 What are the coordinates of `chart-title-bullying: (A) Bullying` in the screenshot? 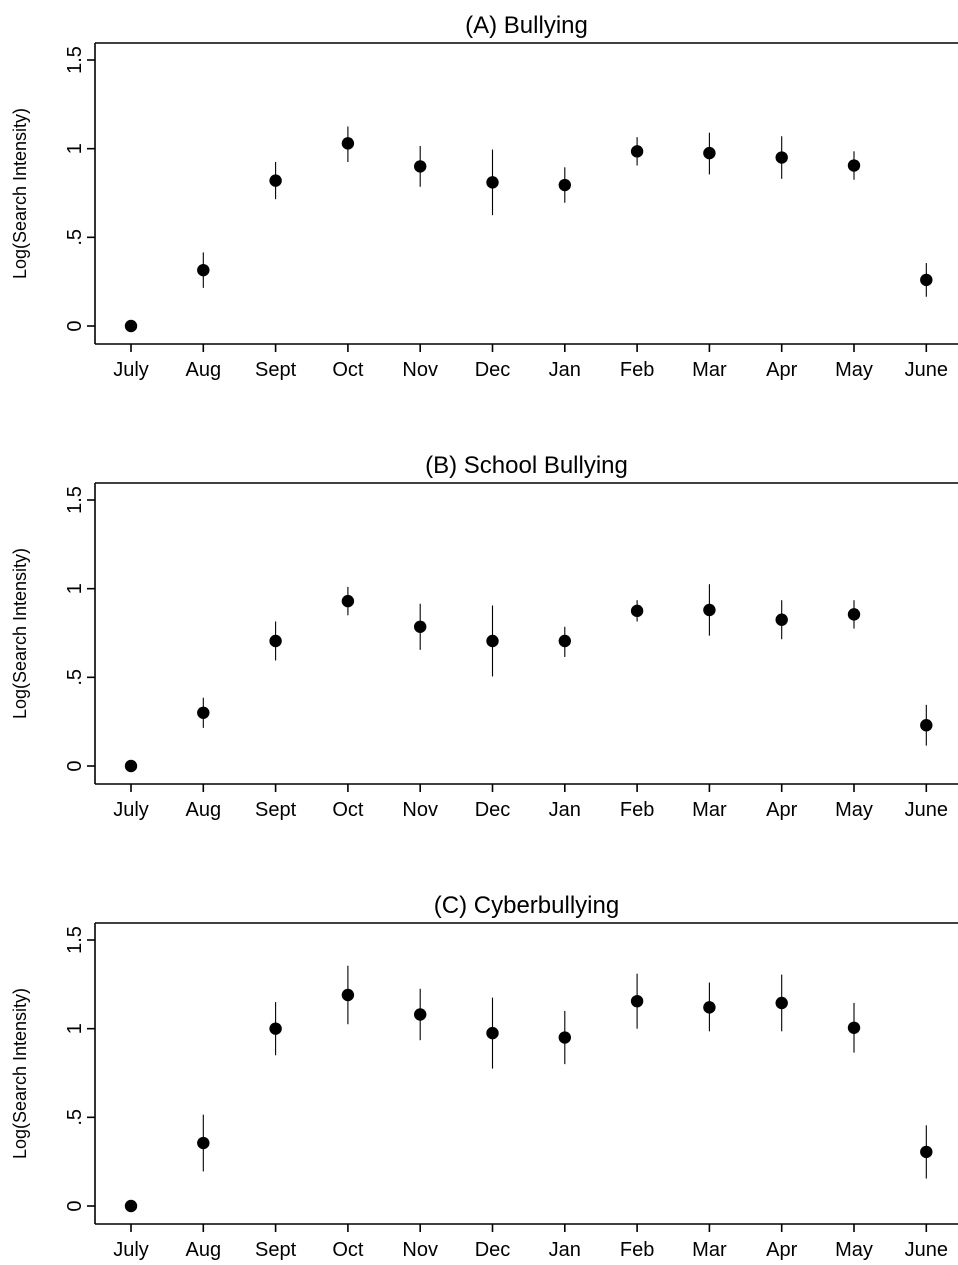 It's located at (526, 25).